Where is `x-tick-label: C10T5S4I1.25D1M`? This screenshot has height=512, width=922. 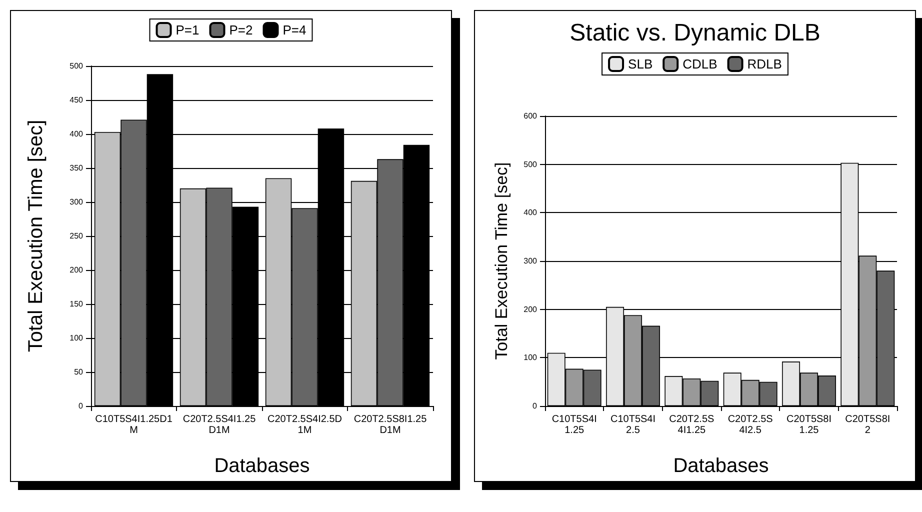
x-tick-label: C10T5S4I1.25D1M is located at coordinates (134, 425).